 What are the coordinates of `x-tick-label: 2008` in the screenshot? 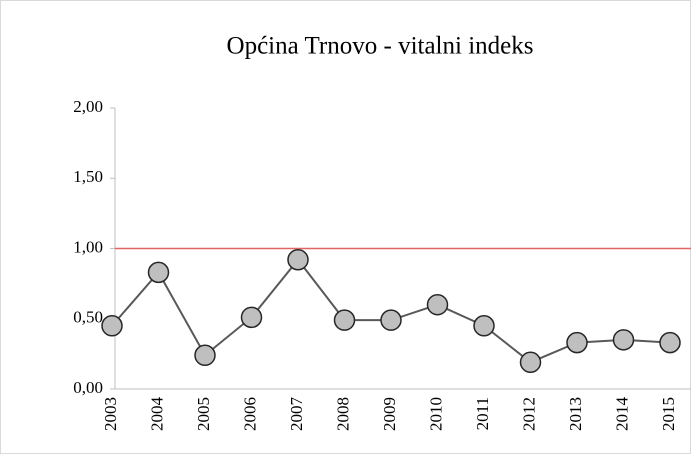 It's located at (342, 414).